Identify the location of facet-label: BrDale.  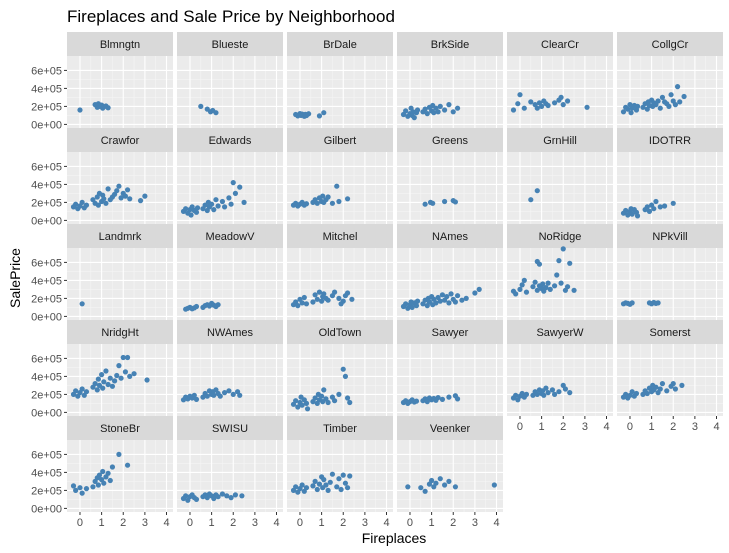
(340, 45).